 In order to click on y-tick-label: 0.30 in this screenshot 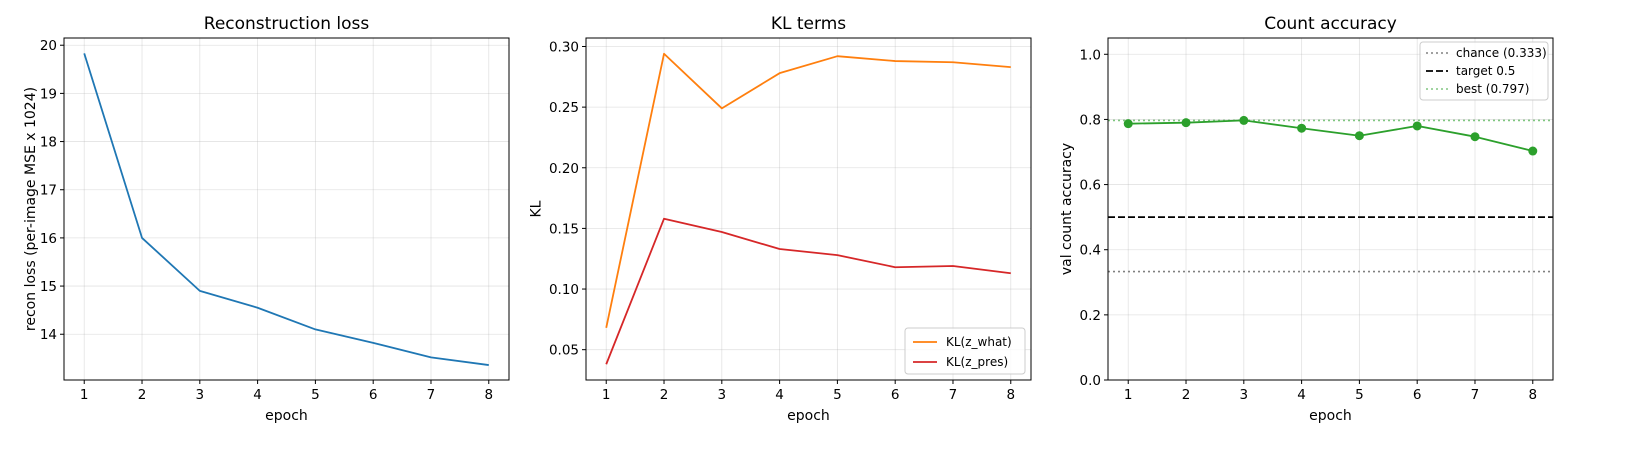, I will do `click(564, 47)`.